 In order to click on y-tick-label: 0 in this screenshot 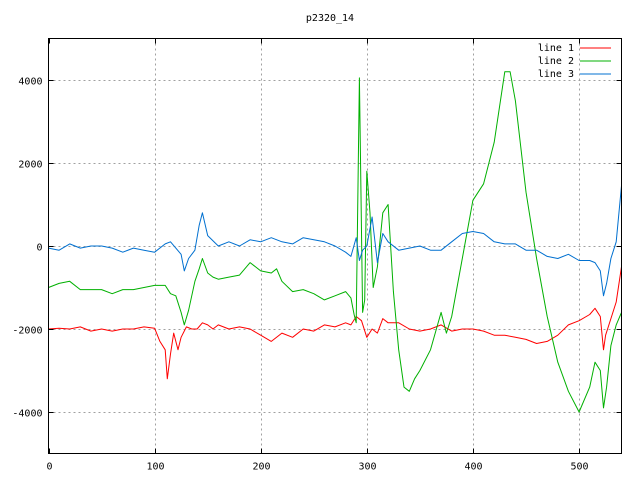, I will do `click(39, 248)`.